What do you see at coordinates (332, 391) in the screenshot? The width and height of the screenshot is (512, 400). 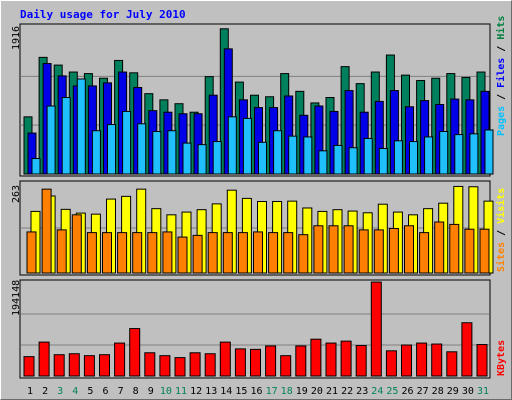 I see `day-label: 21` at bounding box center [332, 391].